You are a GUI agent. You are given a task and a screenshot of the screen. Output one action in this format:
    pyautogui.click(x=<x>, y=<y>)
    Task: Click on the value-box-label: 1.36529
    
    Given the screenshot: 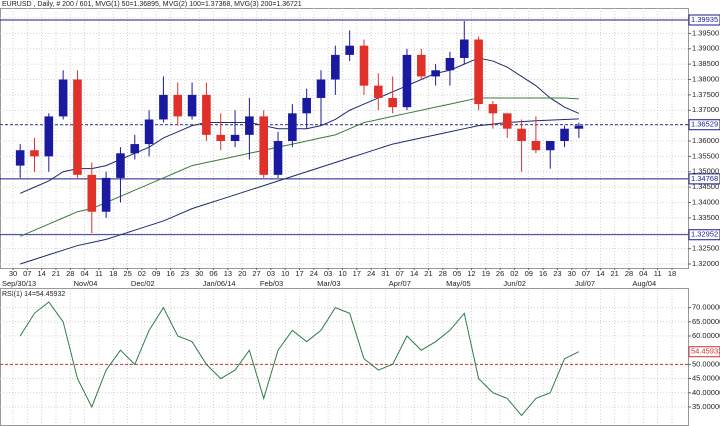 What is the action you would take?
    pyautogui.click(x=704, y=124)
    